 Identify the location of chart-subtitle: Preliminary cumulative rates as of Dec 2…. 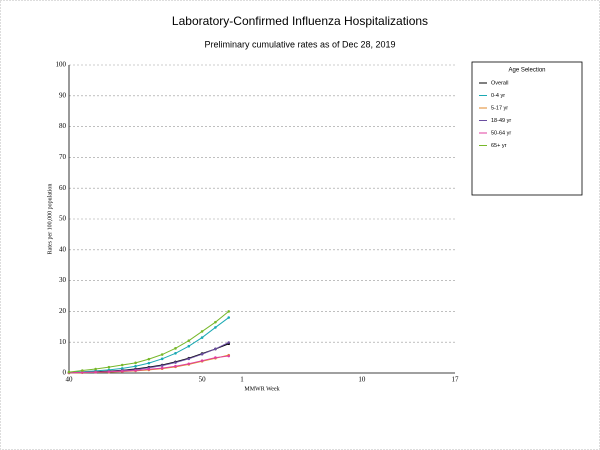
(299, 44).